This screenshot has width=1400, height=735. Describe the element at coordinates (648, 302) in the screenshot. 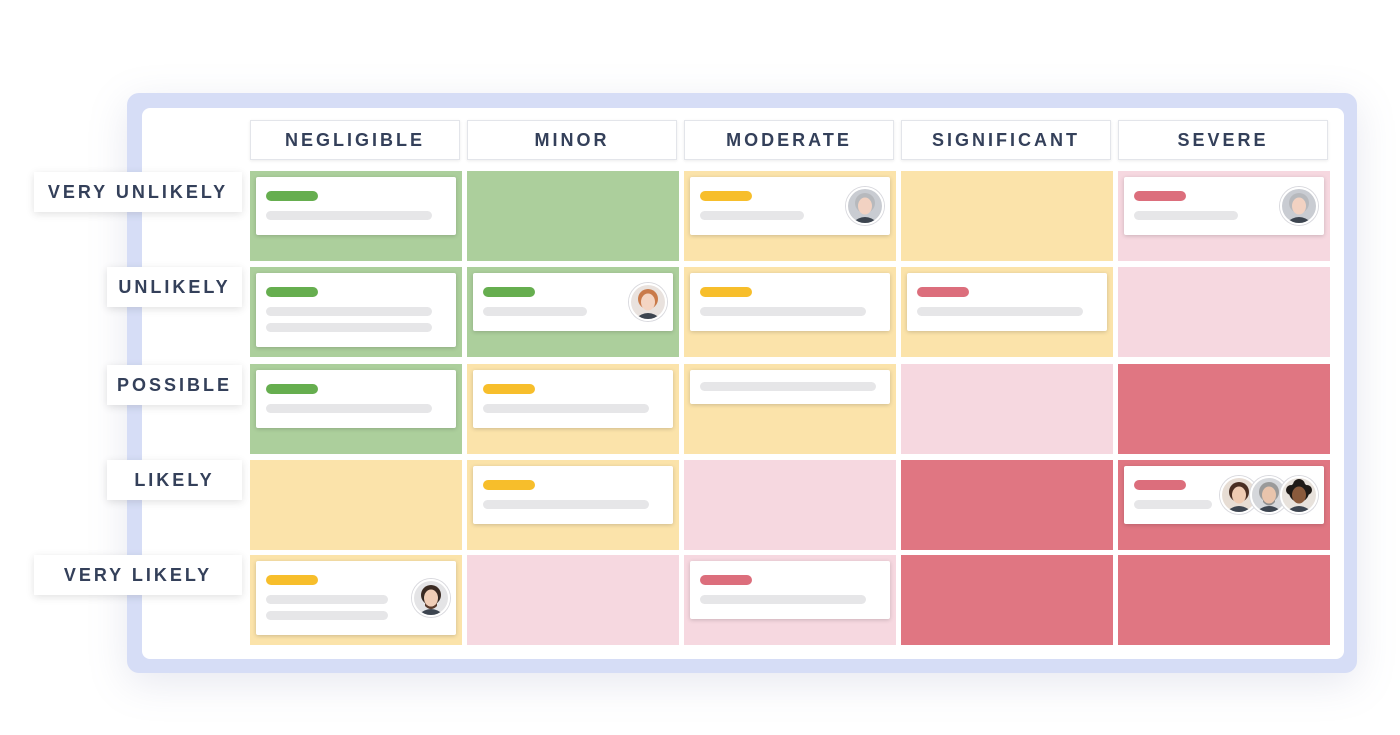

I see `redhead-avatar` at that location.